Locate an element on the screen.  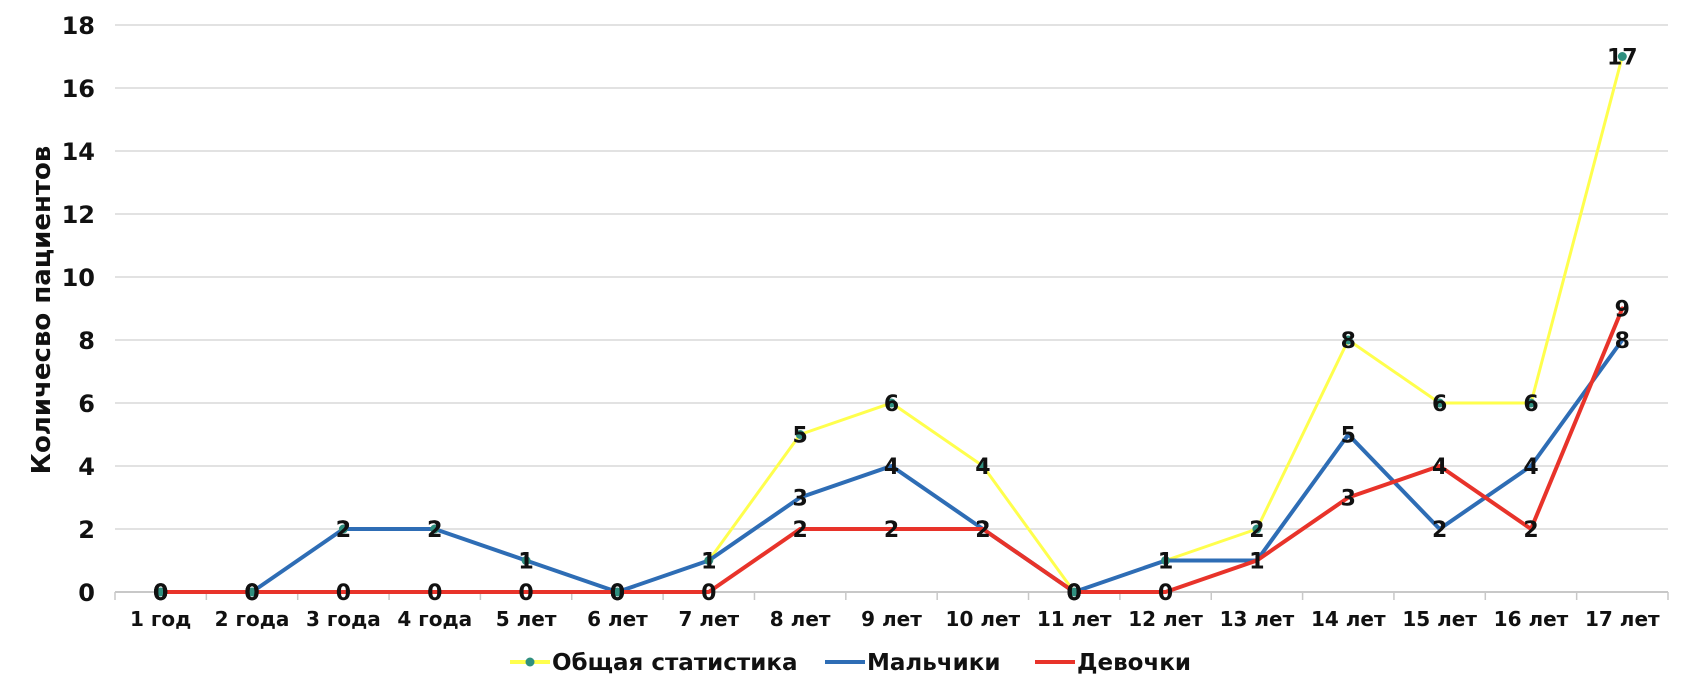
legend-label: Девочки is located at coordinates (1134, 663).